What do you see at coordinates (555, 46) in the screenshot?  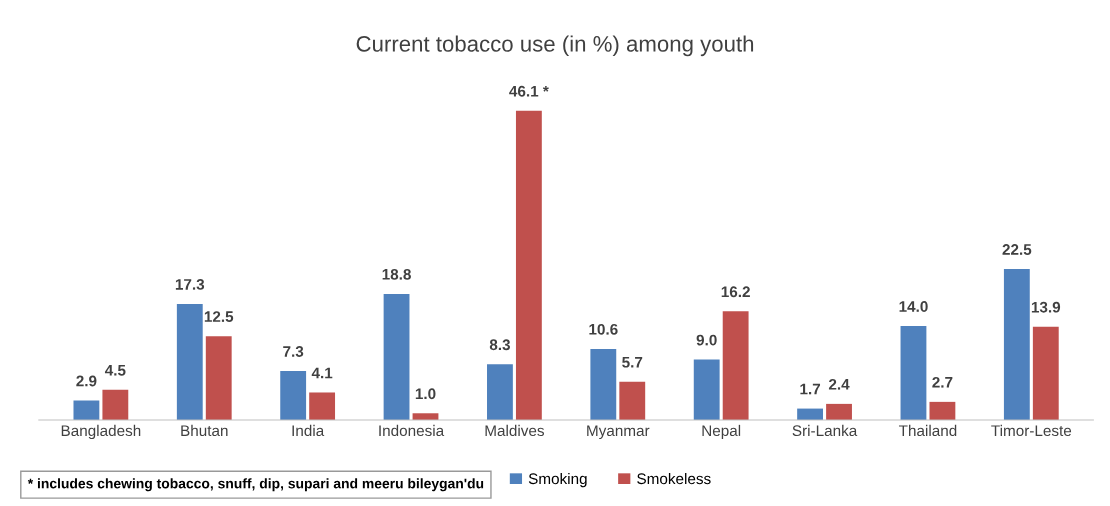 I see `chart-title: Current tobacco use (in %) among youth` at bounding box center [555, 46].